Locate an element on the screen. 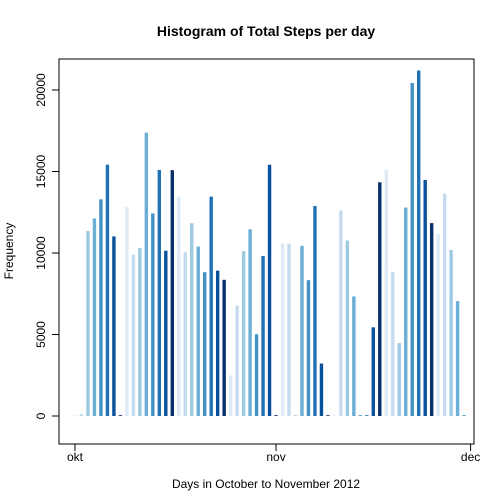 This screenshot has width=504, height=504. y-axis-label: Frequency is located at coordinates (9, 251).